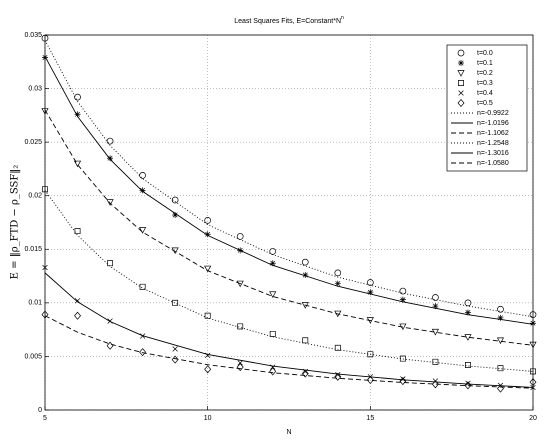 This screenshot has height=446, width=554. Describe the element at coordinates (342, 18) in the screenshot. I see `title-exponent: n` at that location.